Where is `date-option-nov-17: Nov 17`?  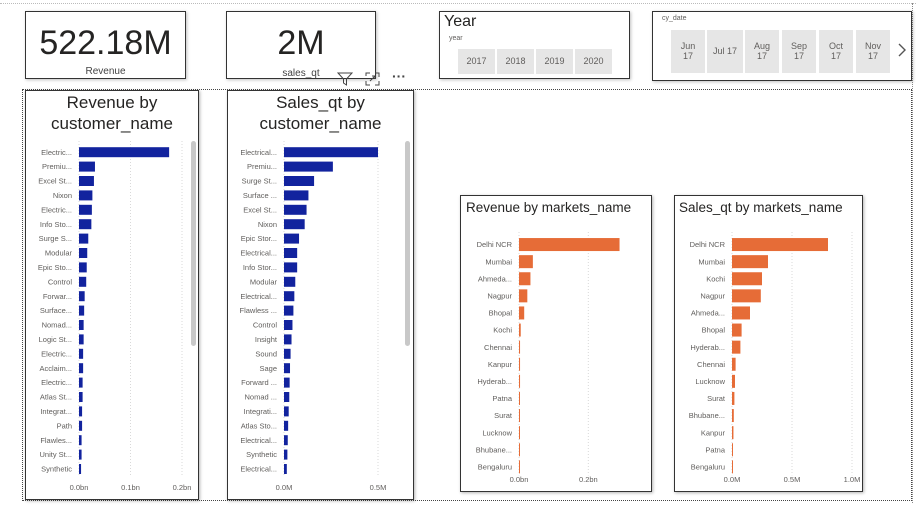
date-option-nov-17: Nov 17 is located at coordinates (873, 51).